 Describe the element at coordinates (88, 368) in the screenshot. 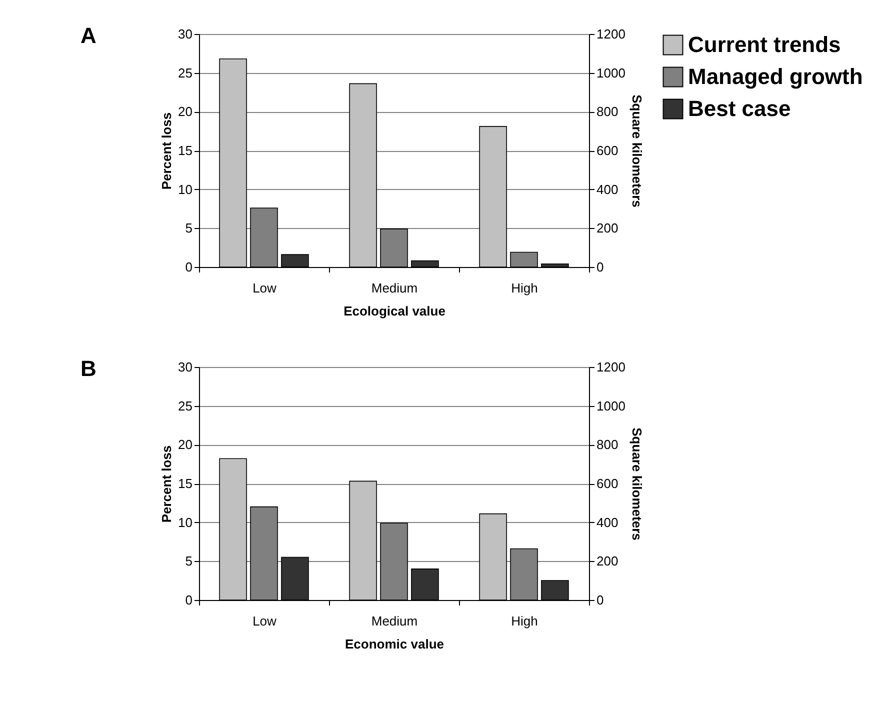

I see `chart-title: B` at that location.